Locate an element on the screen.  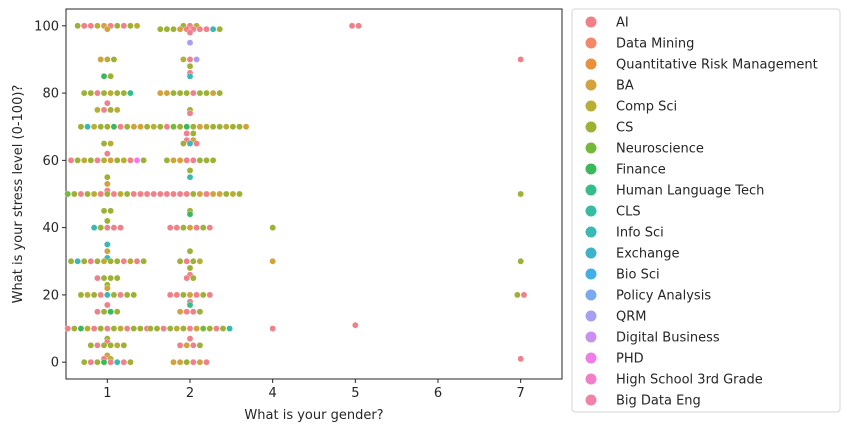
legend-entry-label: Digital Business is located at coordinates (668, 338).